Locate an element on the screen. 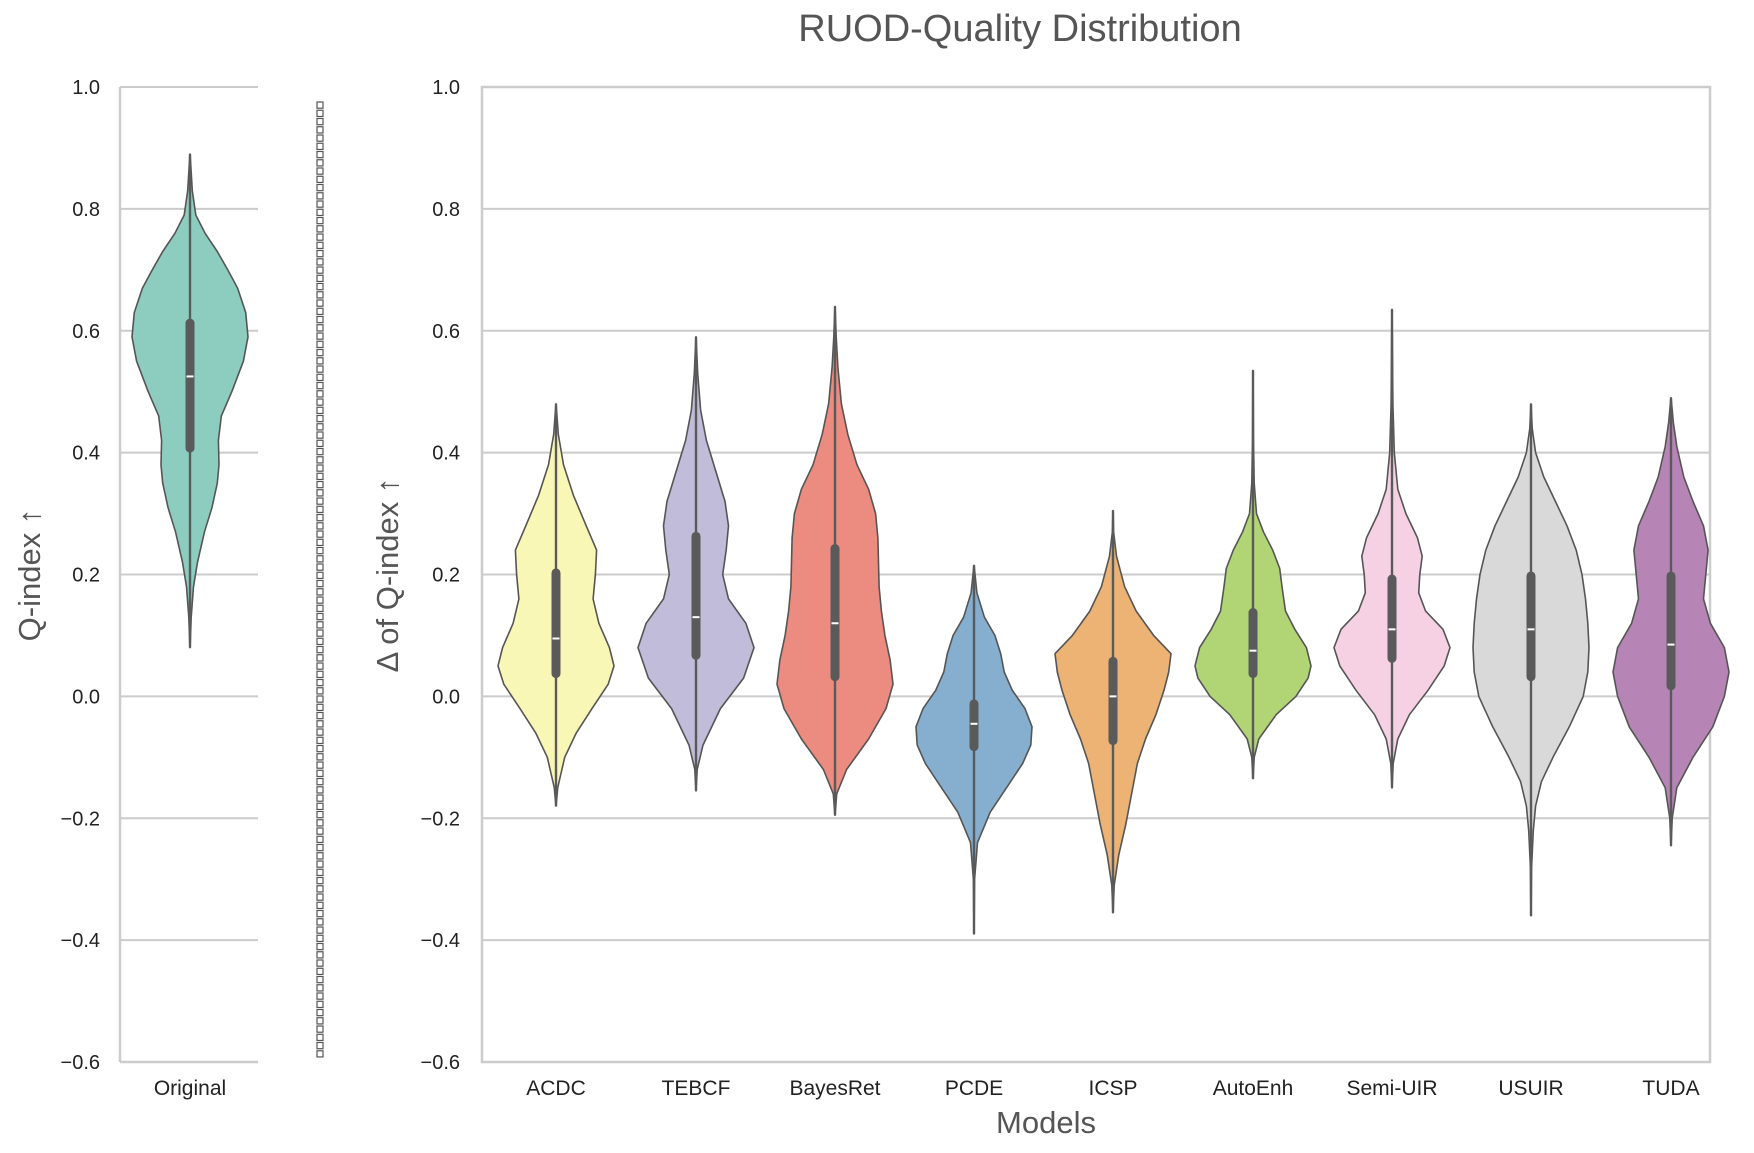  violin-tebcf is located at coordinates (696, 564).